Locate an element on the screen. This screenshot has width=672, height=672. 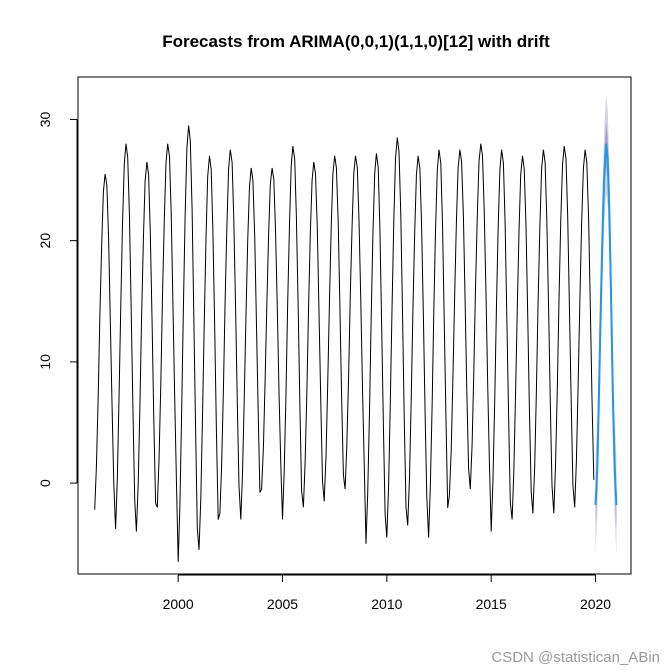
y-axis: 0 10 20 30 is located at coordinates (57, 299).